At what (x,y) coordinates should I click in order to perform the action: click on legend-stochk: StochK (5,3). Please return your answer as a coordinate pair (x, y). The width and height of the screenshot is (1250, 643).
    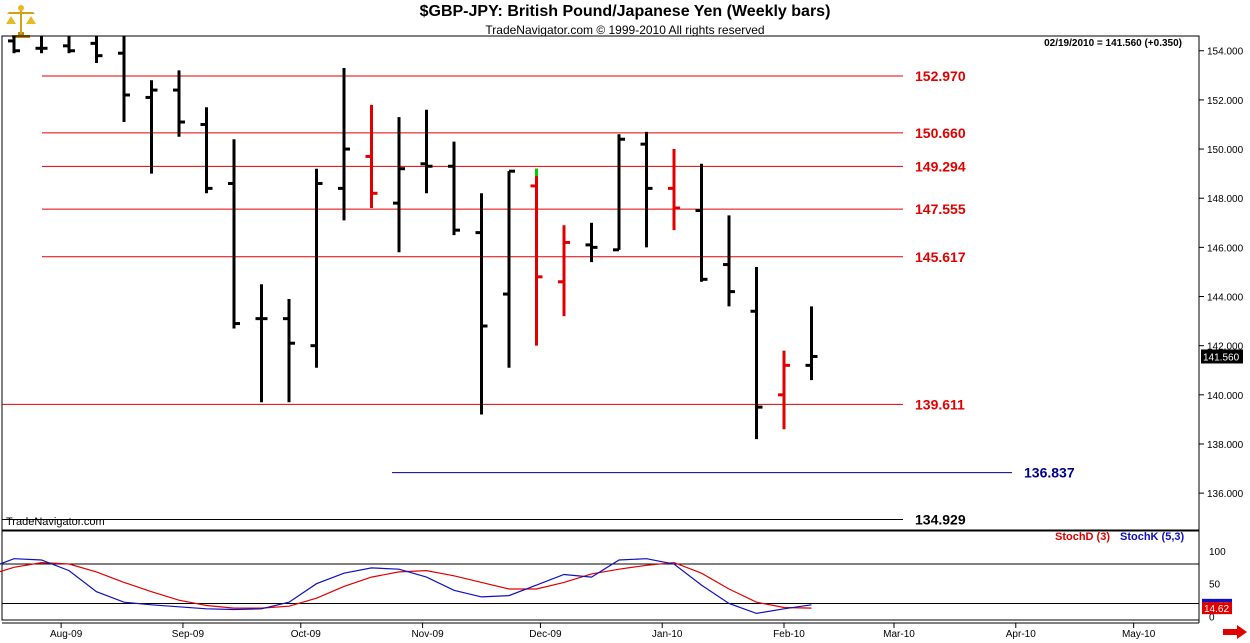
    Looking at the image, I should click on (1152, 537).